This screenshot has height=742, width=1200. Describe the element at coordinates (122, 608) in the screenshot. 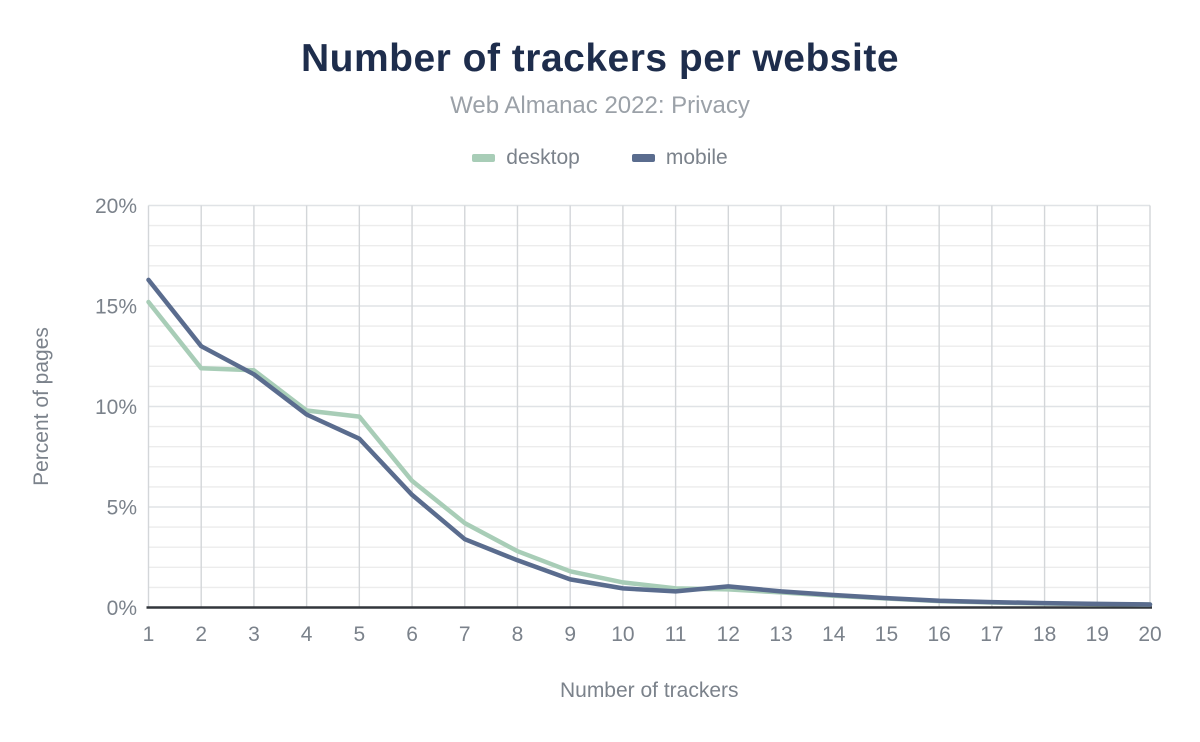

I see `y-tick-label: 0%` at that location.